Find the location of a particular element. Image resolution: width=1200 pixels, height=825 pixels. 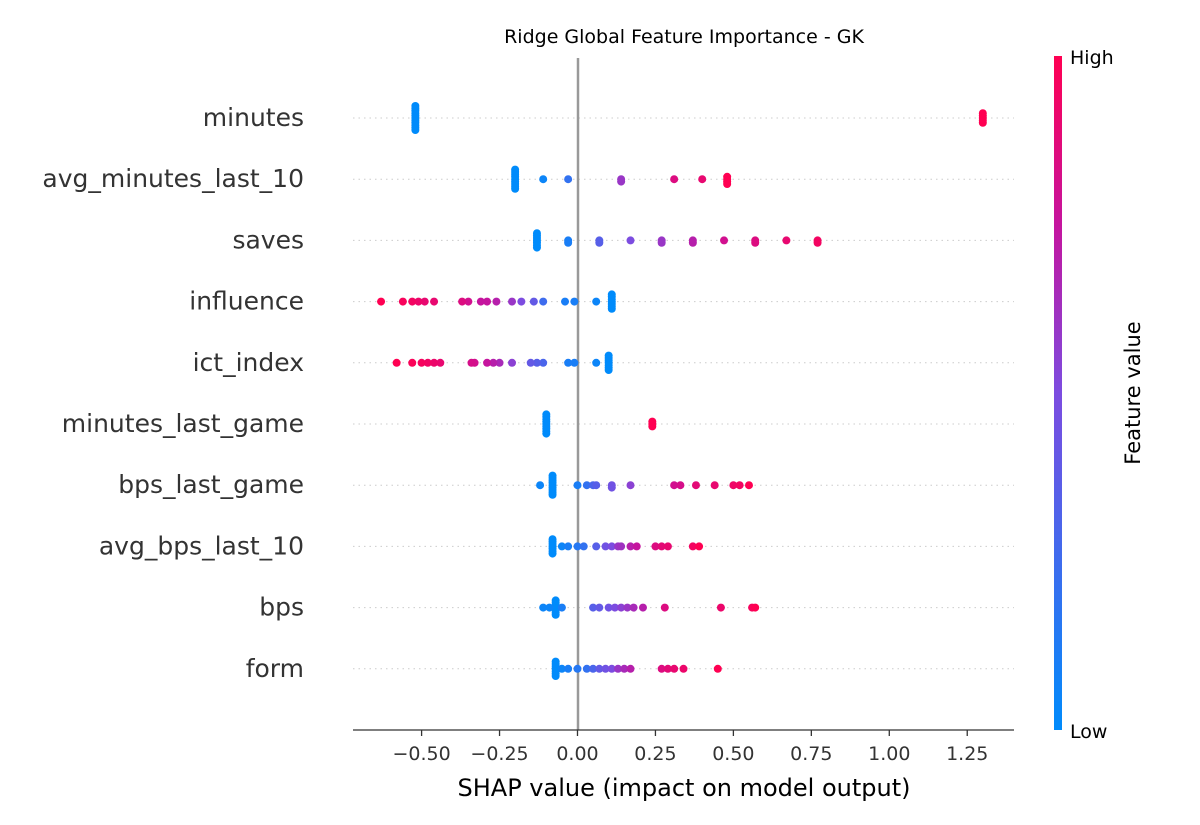

feature-label: minutes_last_game is located at coordinates (183, 423).